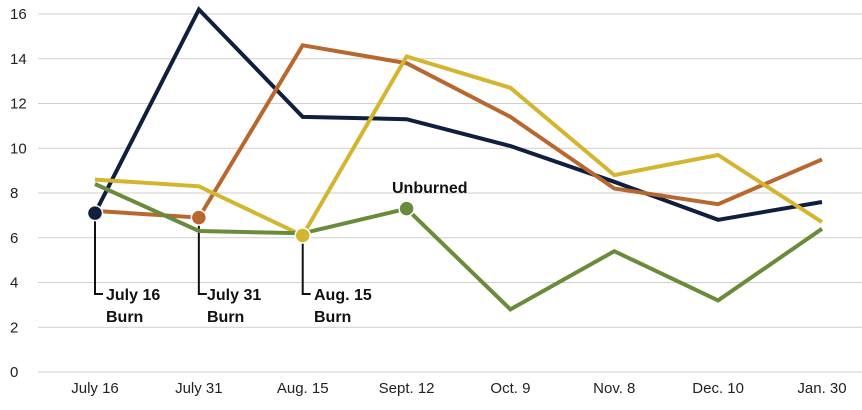 This screenshot has height=410, width=862. I want to click on y-tick-label: 14, so click(18, 59).